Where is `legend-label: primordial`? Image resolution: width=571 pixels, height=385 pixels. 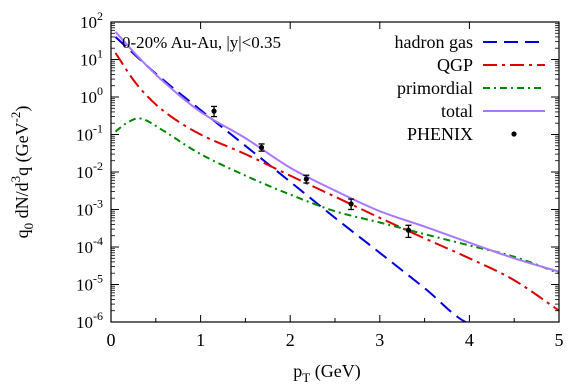
legend-label: primordial is located at coordinates (435, 88).